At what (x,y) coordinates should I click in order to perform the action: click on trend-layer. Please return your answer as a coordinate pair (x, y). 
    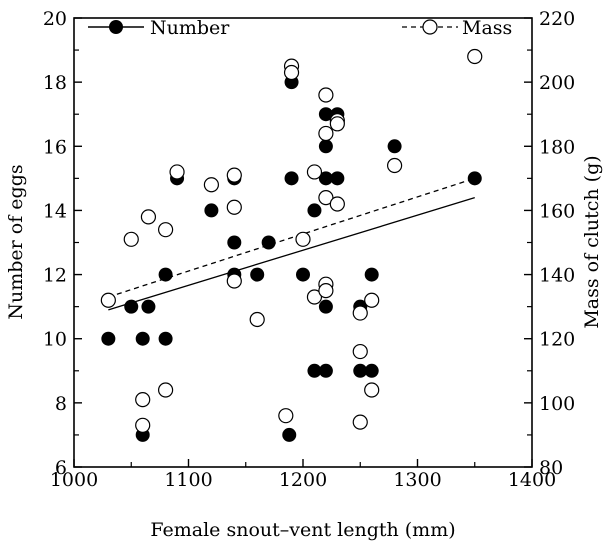
    Looking at the image, I should click on (291, 244).